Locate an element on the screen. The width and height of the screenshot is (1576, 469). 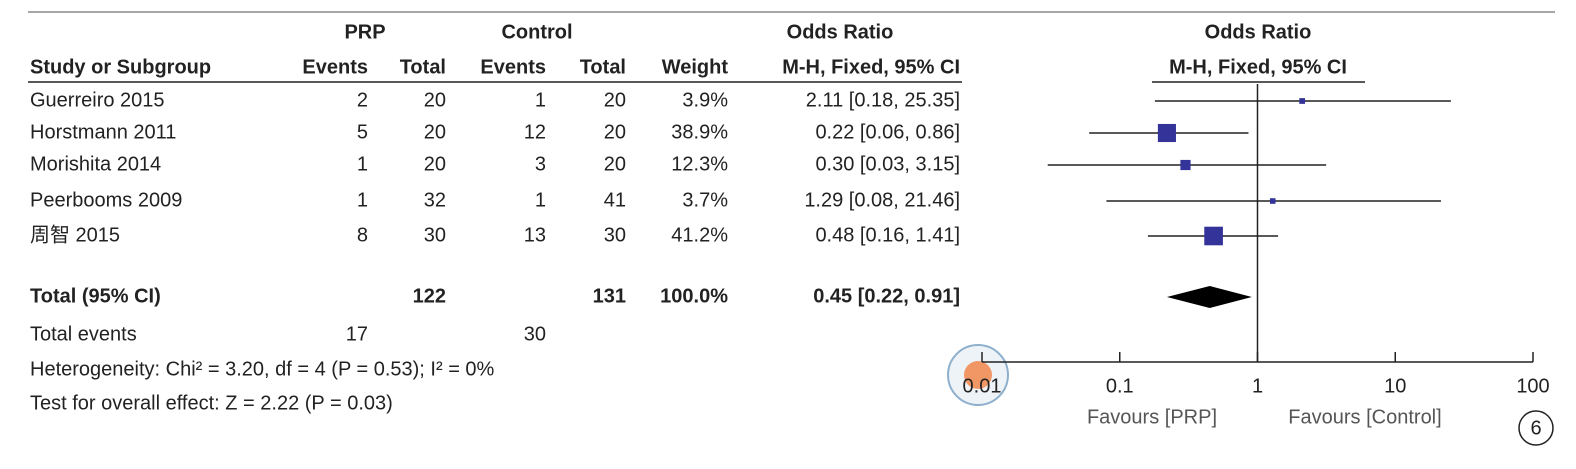
cell: 17 is located at coordinates (357, 334).